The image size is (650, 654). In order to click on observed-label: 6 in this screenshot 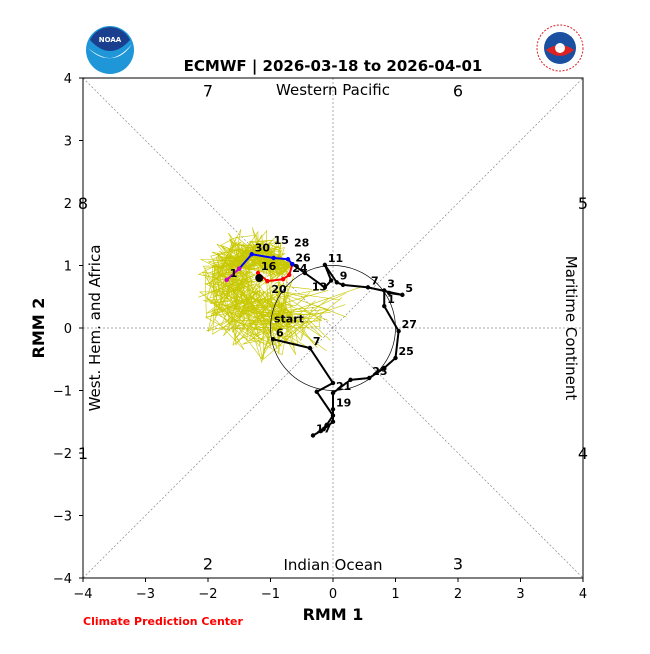, I will do `click(280, 332)`.